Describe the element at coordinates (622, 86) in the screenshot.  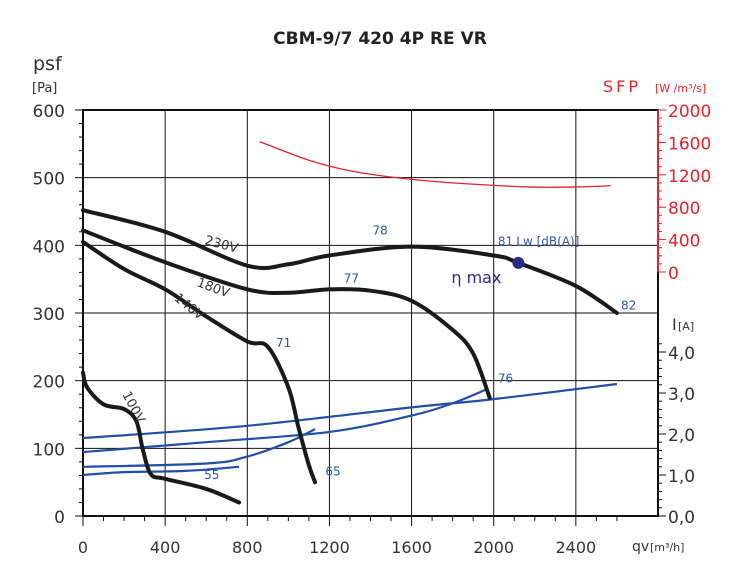
I see `sfp-axis-label: SFP` at that location.